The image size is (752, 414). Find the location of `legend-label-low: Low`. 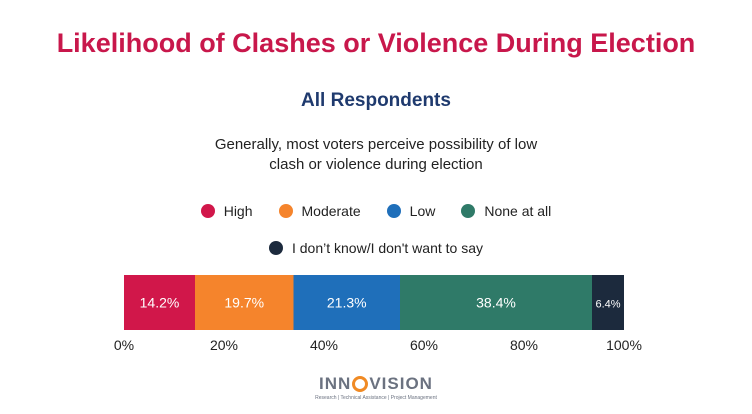

legend-label-low: Low is located at coordinates (422, 211).